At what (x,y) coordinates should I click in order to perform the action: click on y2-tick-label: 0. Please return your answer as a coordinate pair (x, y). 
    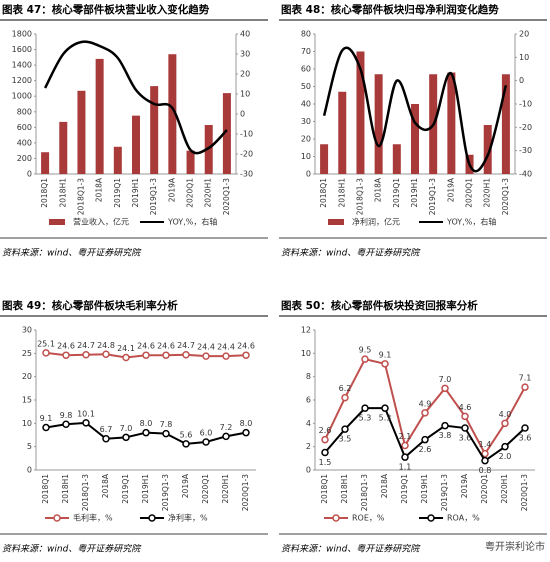
    Looking at the image, I should click on (242, 114).